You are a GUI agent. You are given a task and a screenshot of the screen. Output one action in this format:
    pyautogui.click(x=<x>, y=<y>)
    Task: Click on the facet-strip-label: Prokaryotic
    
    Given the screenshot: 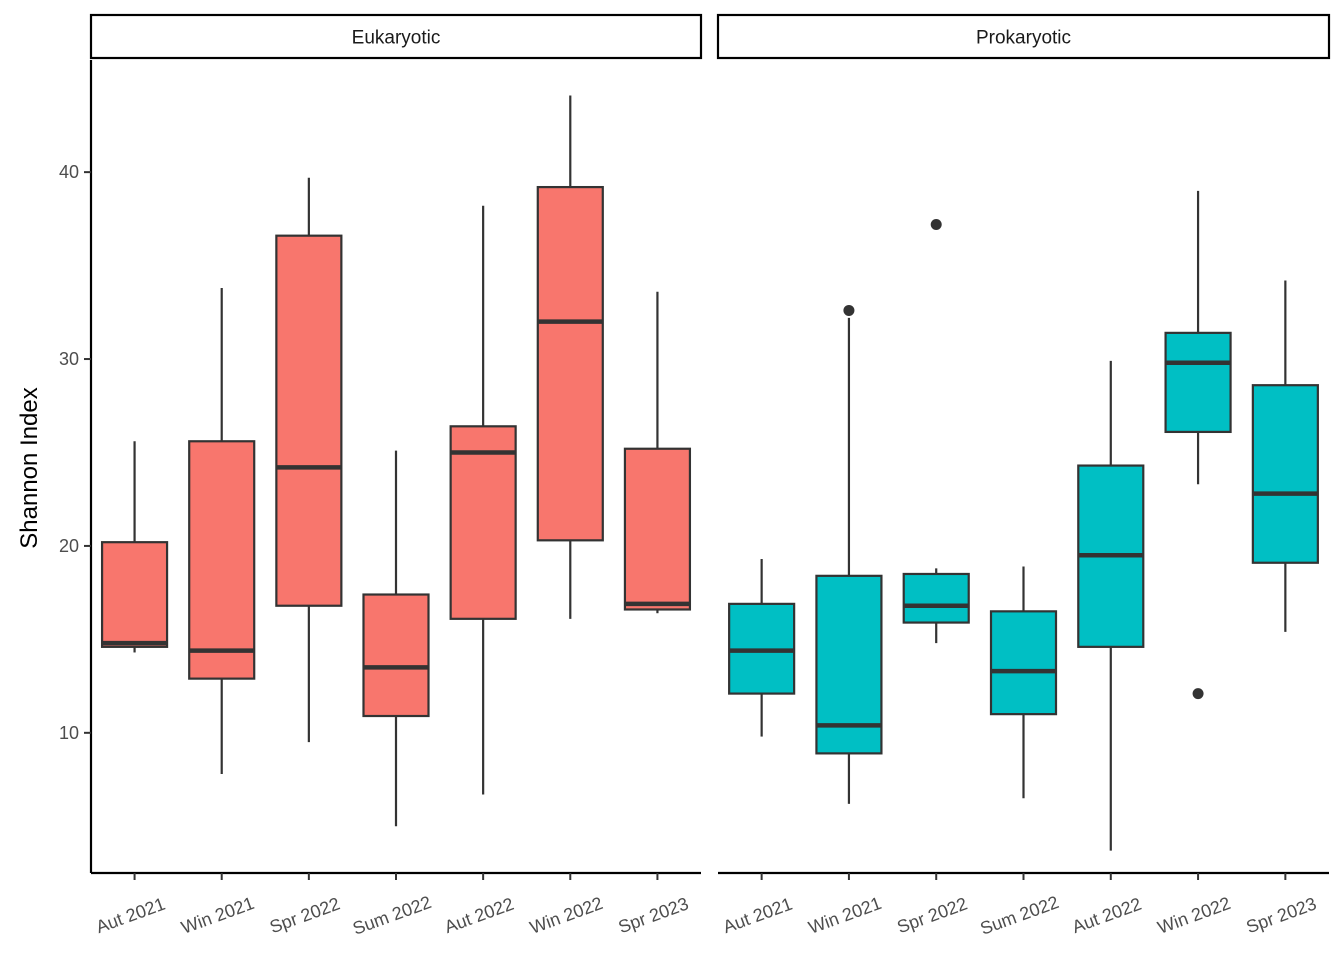 What is the action you would take?
    pyautogui.click(x=1023, y=38)
    